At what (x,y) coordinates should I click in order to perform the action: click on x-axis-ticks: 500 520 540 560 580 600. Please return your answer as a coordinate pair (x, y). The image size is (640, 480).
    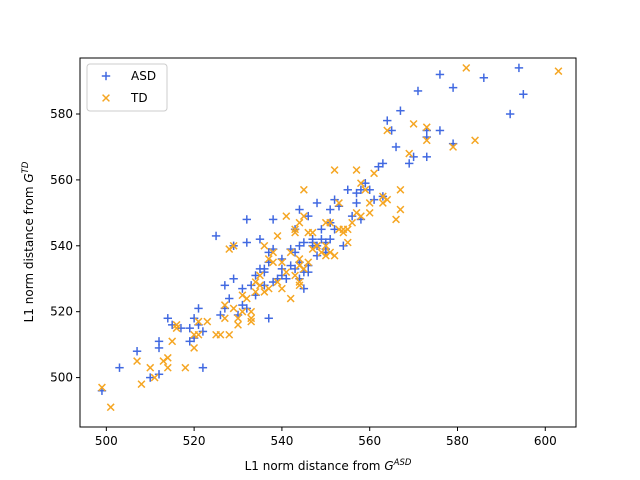
    Looking at the image, I should click on (326, 437).